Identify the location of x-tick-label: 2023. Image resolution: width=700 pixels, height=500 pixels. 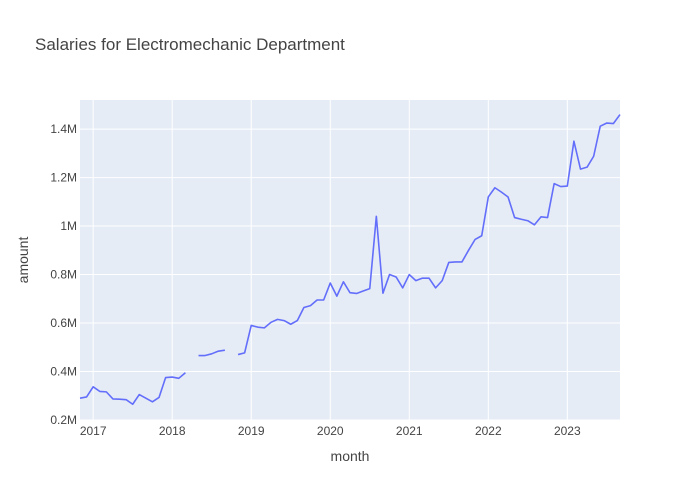
(567, 431).